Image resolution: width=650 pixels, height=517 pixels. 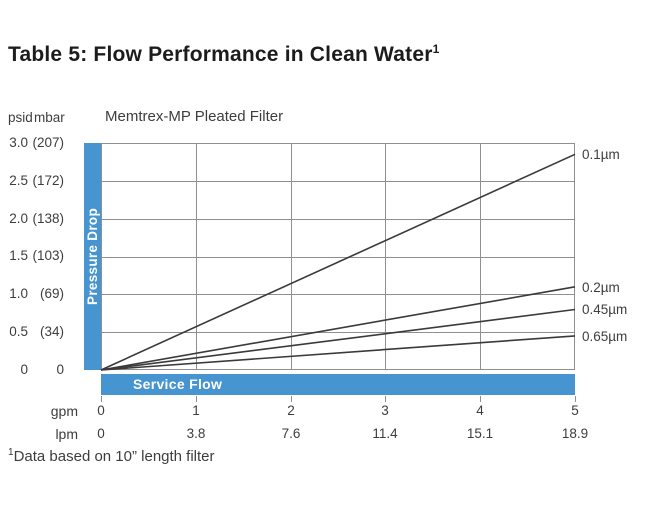 I want to click on y-tick-mbar: (103), so click(x=48, y=255).